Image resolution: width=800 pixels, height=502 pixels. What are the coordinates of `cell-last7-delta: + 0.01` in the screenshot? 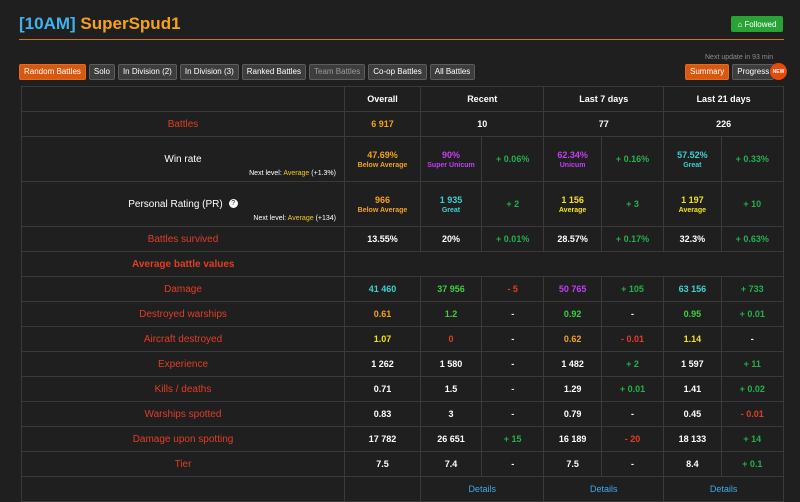 It's located at (632, 389).